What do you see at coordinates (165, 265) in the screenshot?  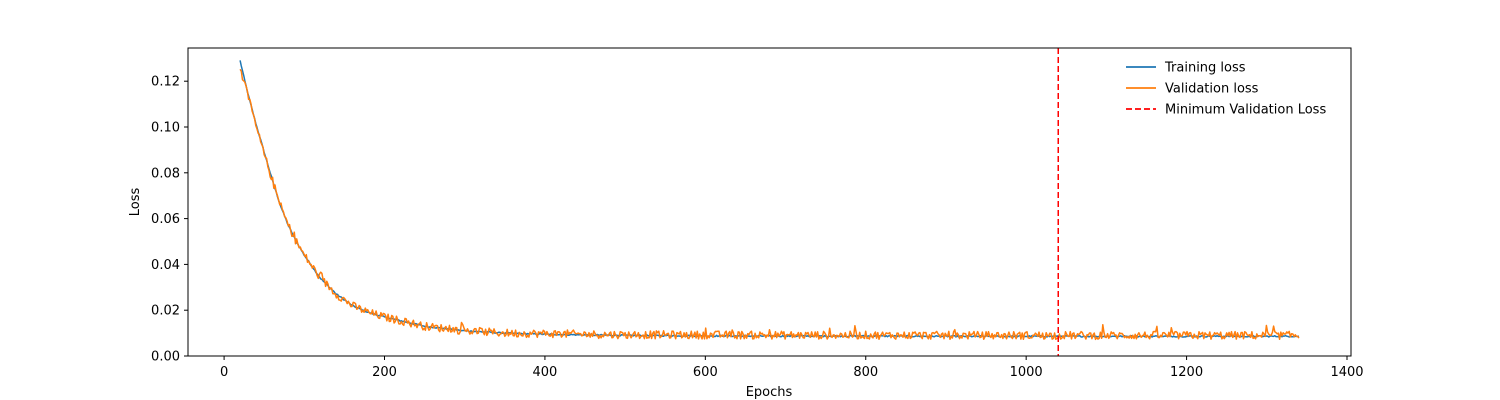 I see `y-tick-label: 0.04` at bounding box center [165, 265].